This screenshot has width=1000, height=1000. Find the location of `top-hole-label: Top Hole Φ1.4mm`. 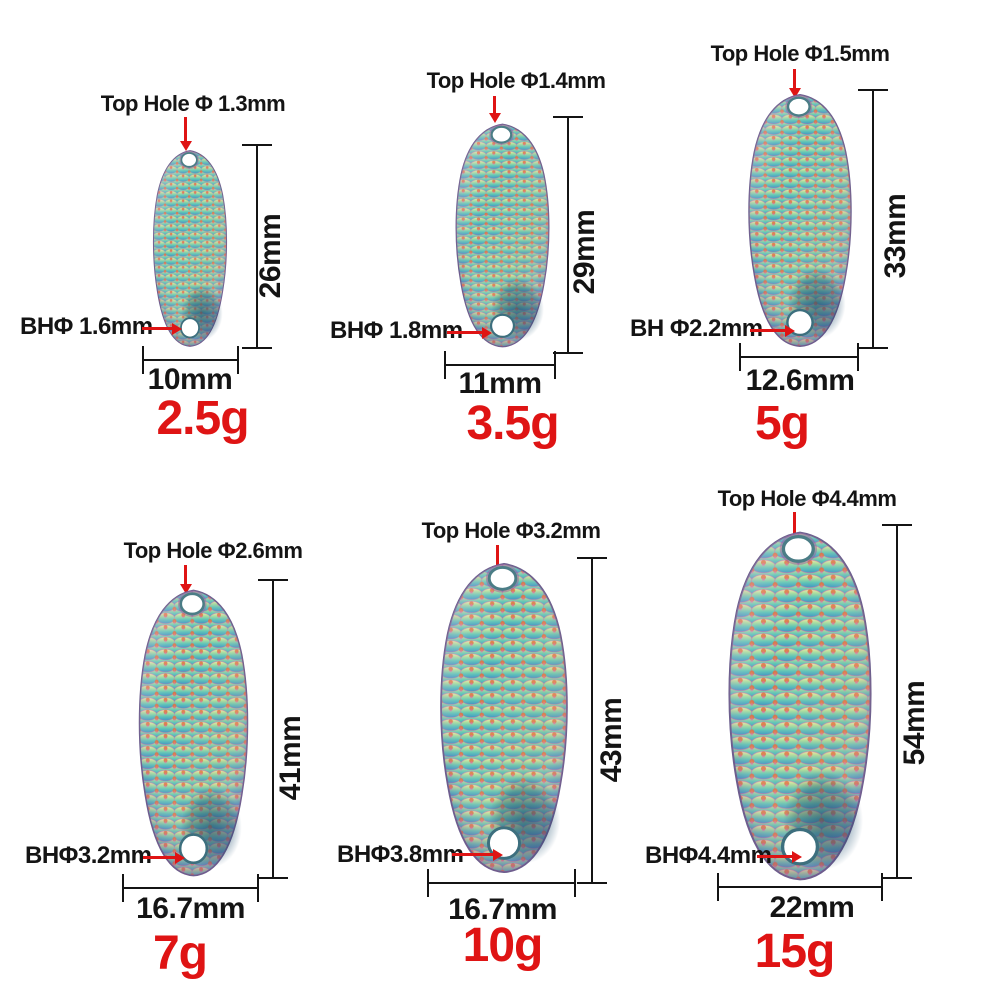

top-hole-label: Top Hole Φ1.4mm is located at coordinates (516, 80).